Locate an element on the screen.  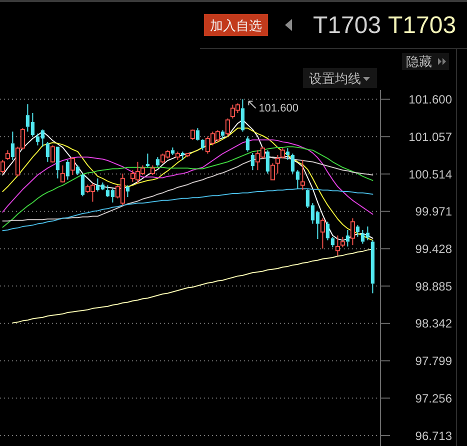
text: 隐藏 is located at coordinates (419, 61).